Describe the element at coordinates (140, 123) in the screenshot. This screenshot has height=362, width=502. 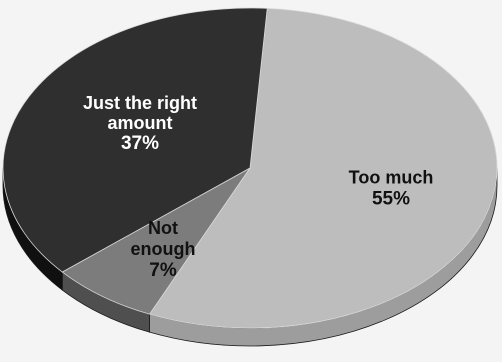
I see `pie-name-label-just-the-right-amount: amount` at that location.